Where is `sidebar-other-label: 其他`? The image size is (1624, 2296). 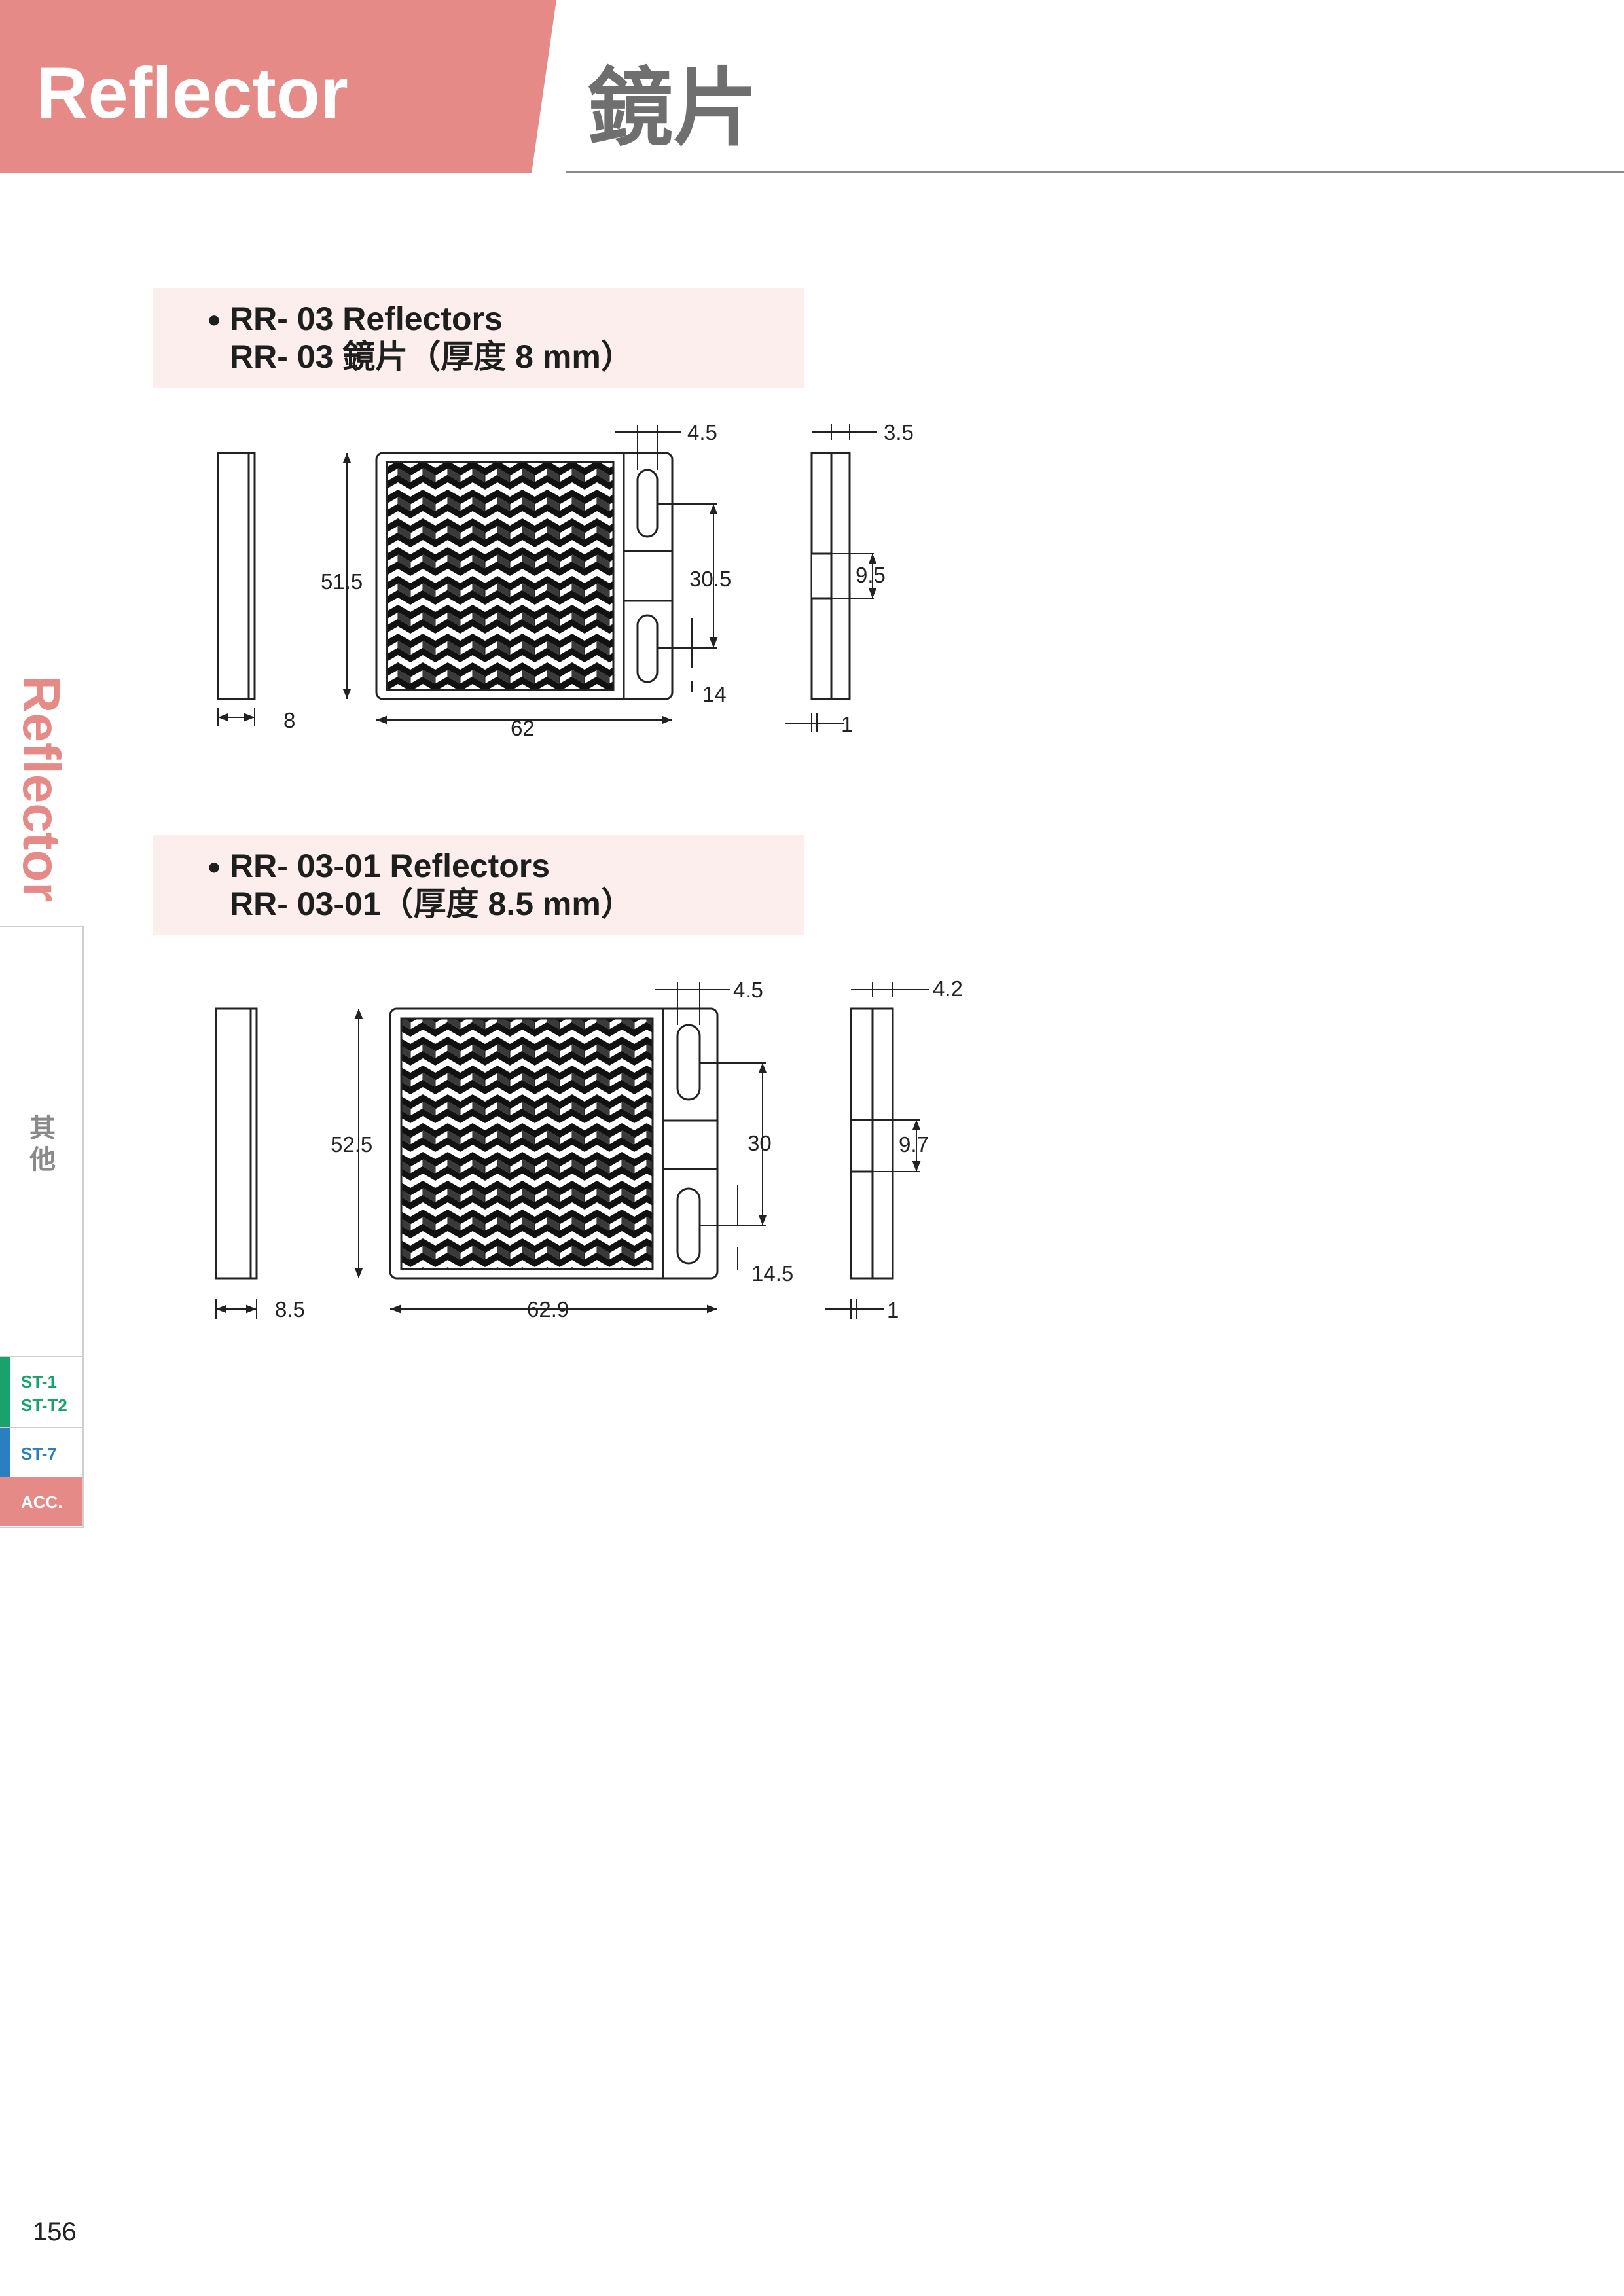
sidebar-other-label: 其他 is located at coordinates (42, 1144).